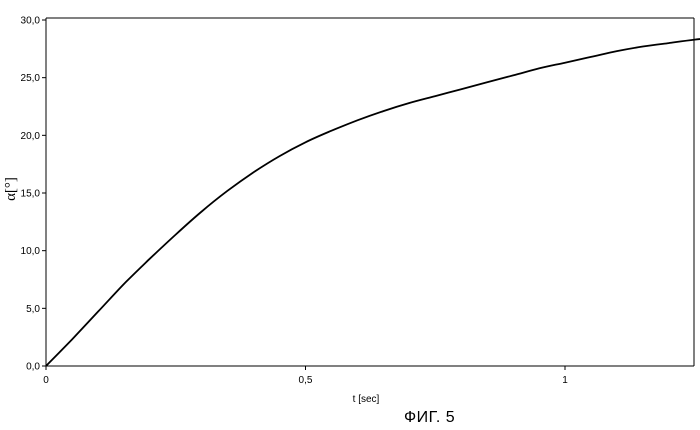 Image resolution: width=700 pixels, height=430 pixels. Describe the element at coordinates (31, 21) in the screenshot. I see `y-tick-label: 30,0` at that location.